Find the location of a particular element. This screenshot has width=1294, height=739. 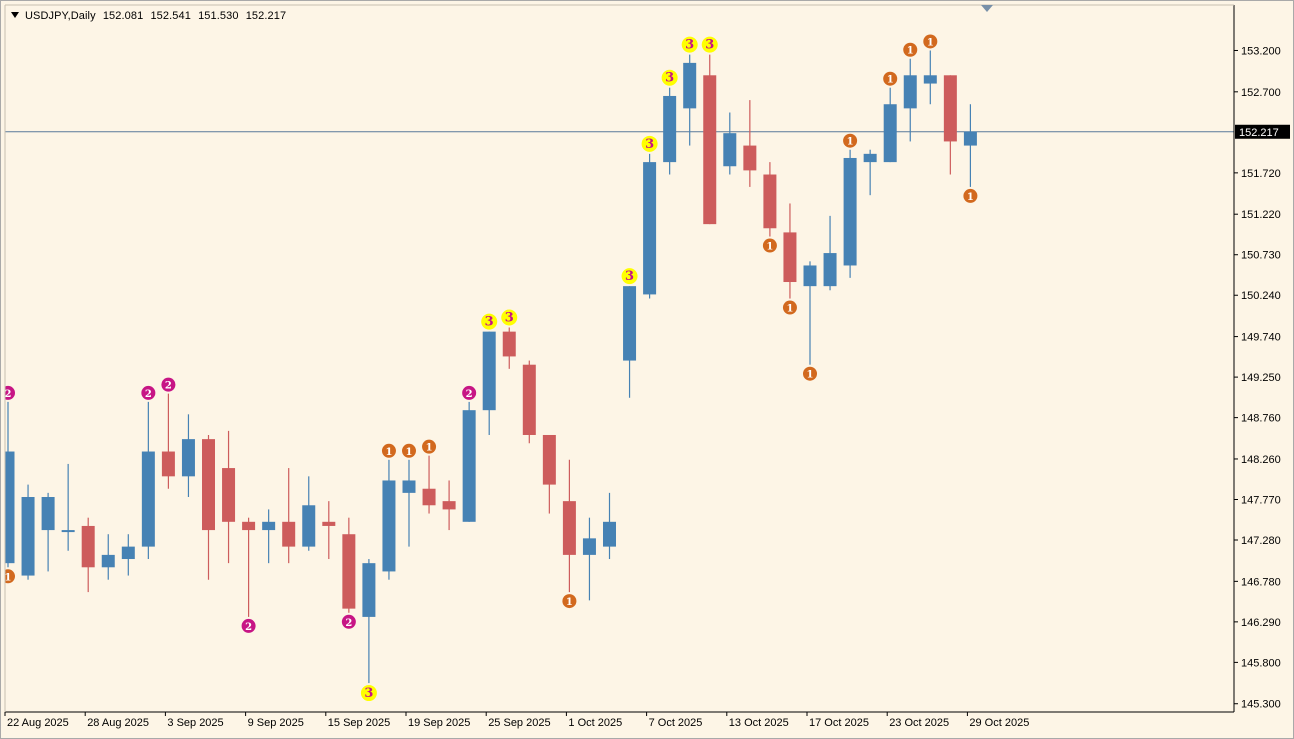

y-tick-label: 150.730 is located at coordinates (1261, 256).